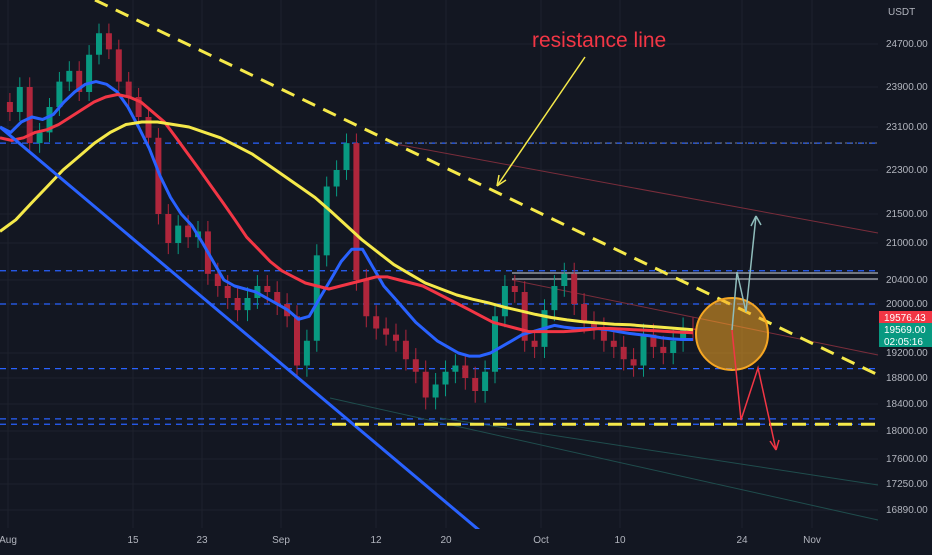 Image resolution: width=932 pixels, height=555 pixels. Describe the element at coordinates (620, 540) in the screenshot. I see `time-tick-label: 10` at that location.